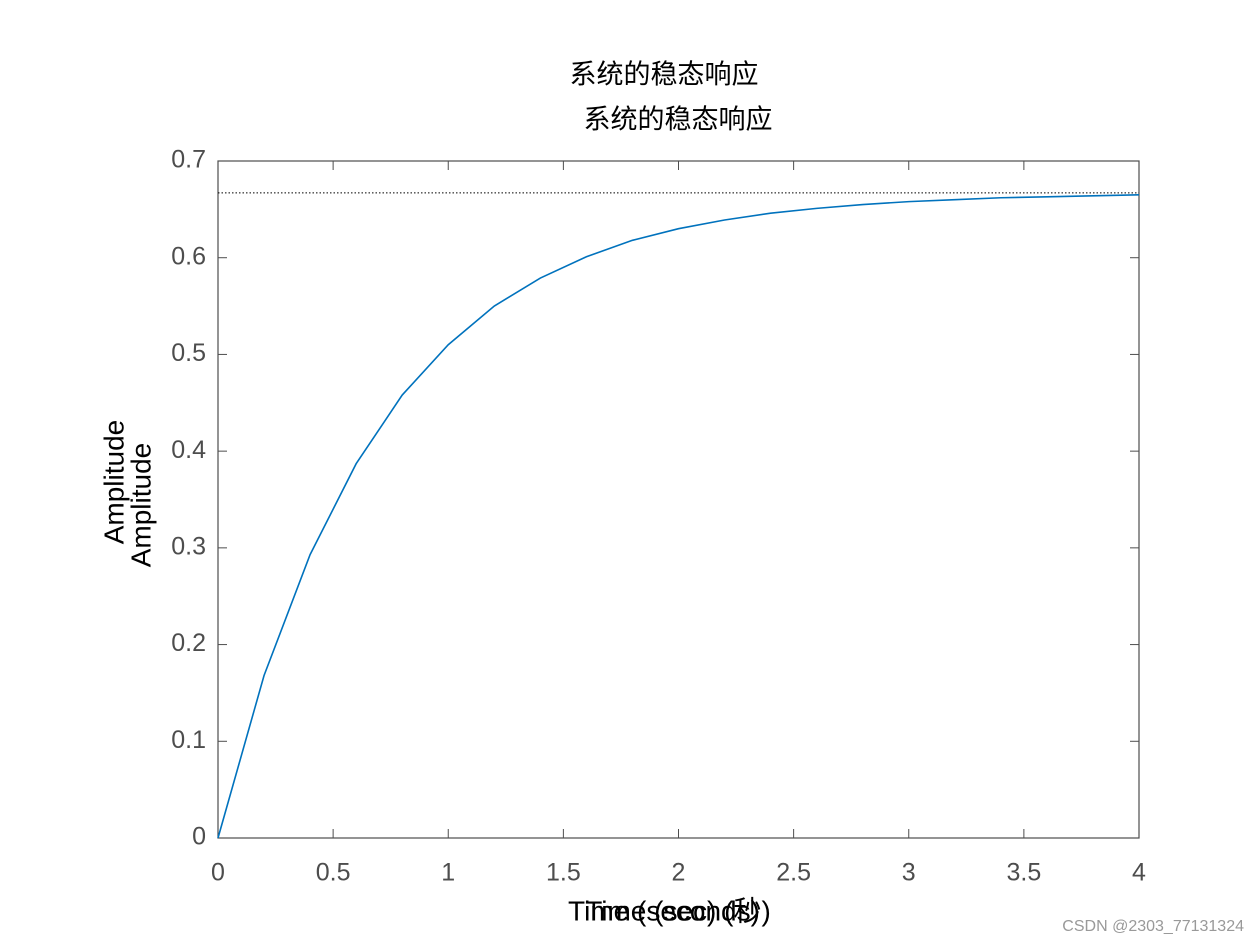 The image size is (1260, 950). What do you see at coordinates (448, 873) in the screenshot?
I see `x-tick-label: 1` at bounding box center [448, 873].